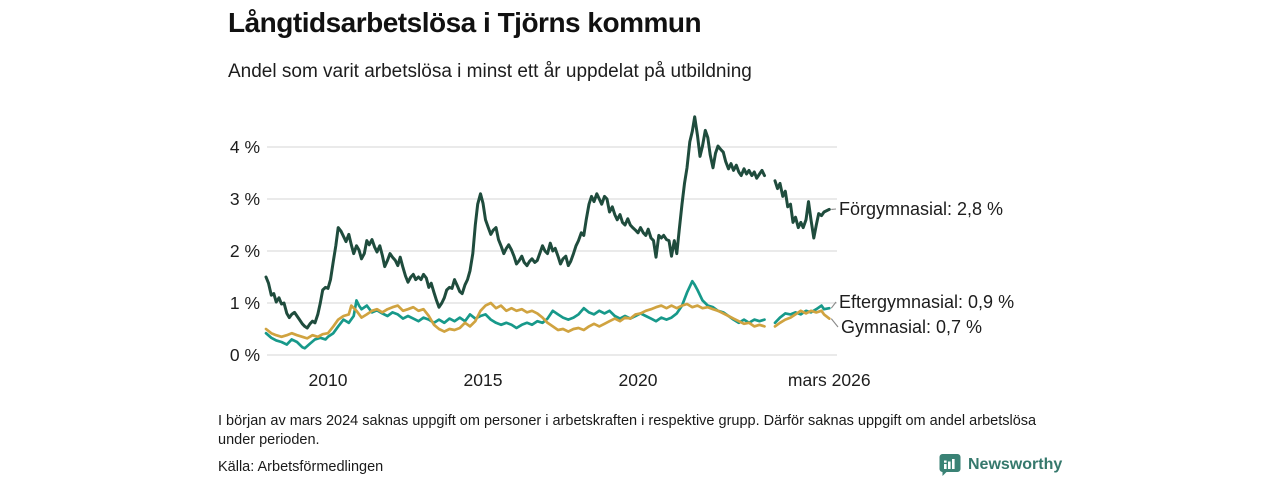 The image size is (1280, 480). I want to click on x-axis-label-2010: 2010, so click(328, 380).